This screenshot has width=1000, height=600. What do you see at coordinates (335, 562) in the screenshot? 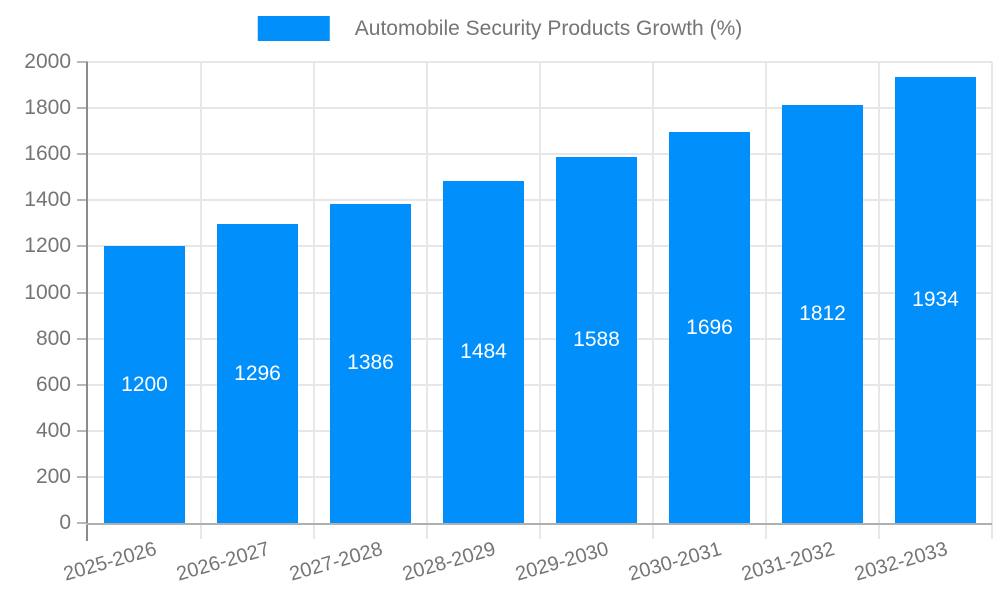
I see `x-axis-label: 2027-2028` at bounding box center [335, 562].